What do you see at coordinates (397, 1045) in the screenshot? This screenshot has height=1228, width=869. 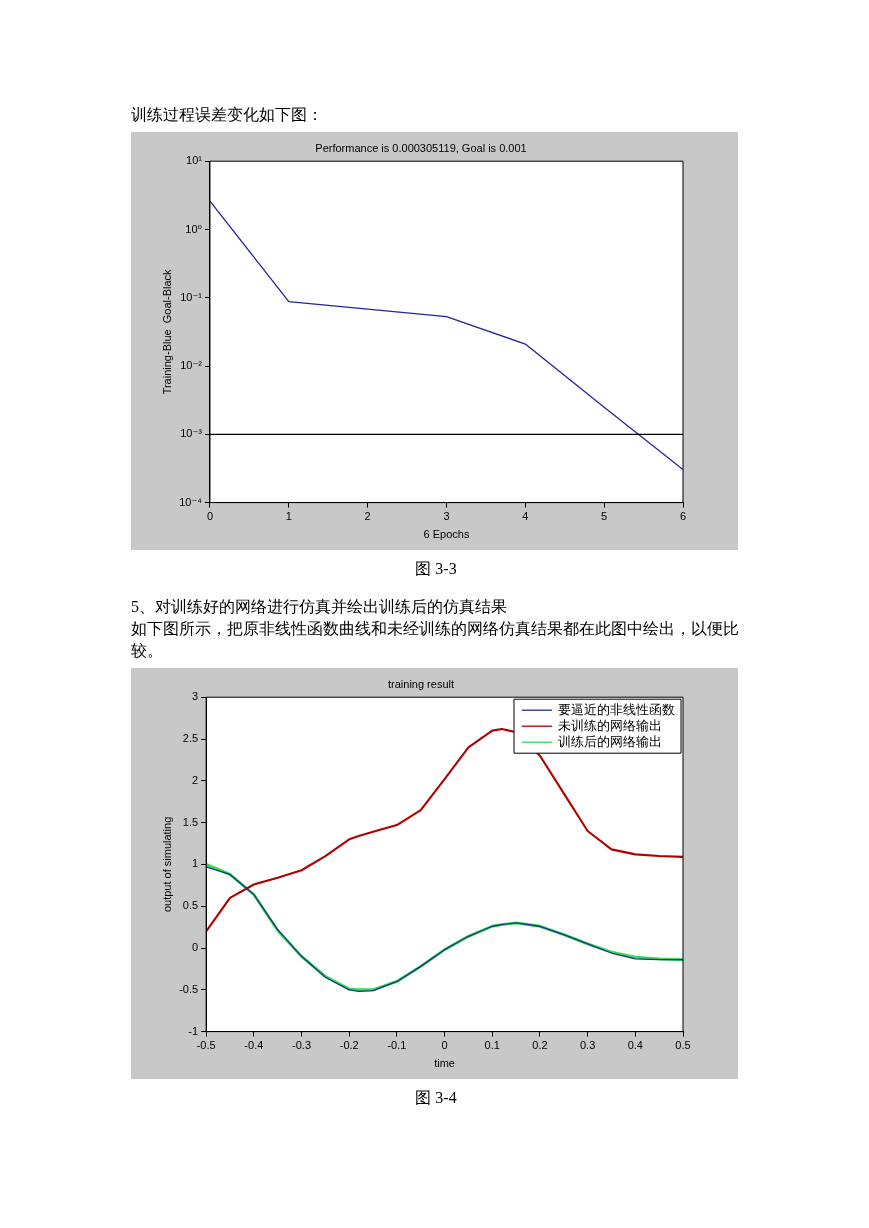 I see `x-tick-label: -0.1` at bounding box center [397, 1045].